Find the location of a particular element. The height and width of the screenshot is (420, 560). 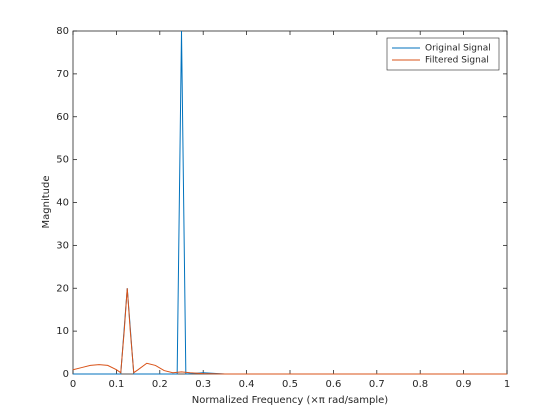

legend-box is located at coordinates (443, 54).